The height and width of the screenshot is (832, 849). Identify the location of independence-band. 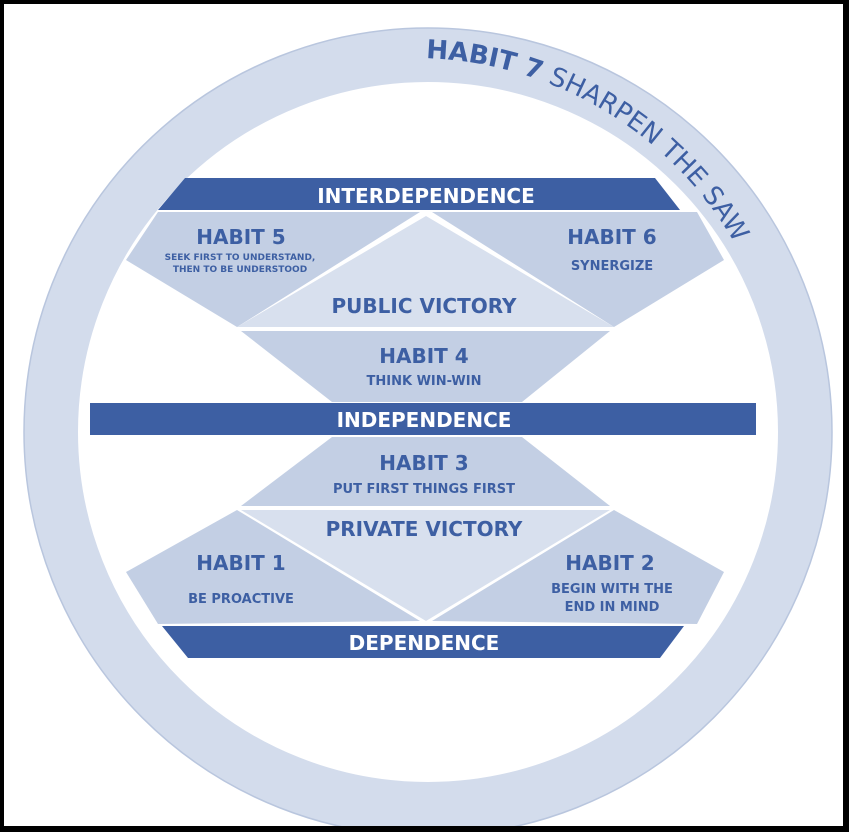
(423, 419).